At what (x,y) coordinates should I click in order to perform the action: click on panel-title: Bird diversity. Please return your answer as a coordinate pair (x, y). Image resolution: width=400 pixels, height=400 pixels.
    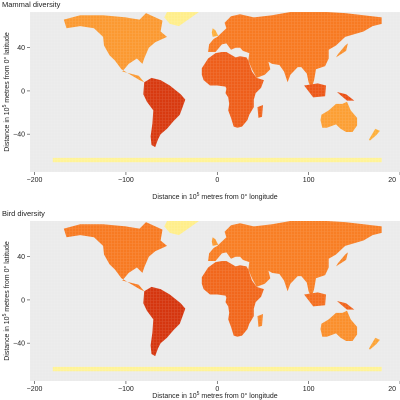
    Looking at the image, I should click on (23, 213).